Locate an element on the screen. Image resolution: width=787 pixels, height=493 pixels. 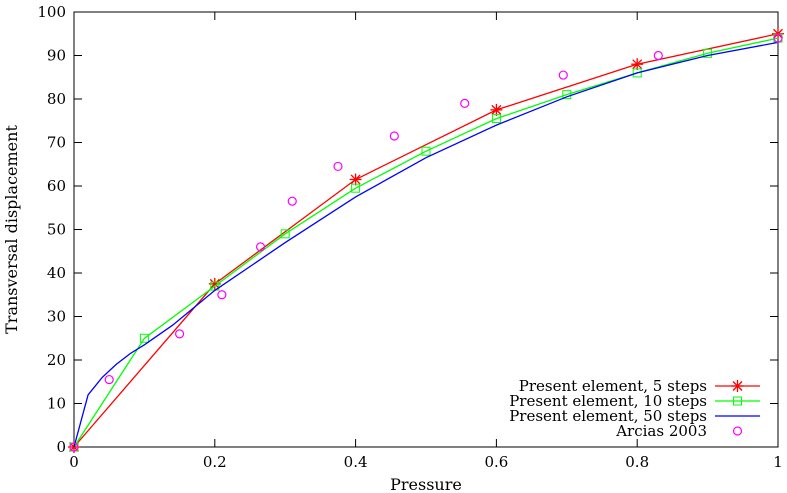
y-tick-label: 90 is located at coordinates (56, 56).